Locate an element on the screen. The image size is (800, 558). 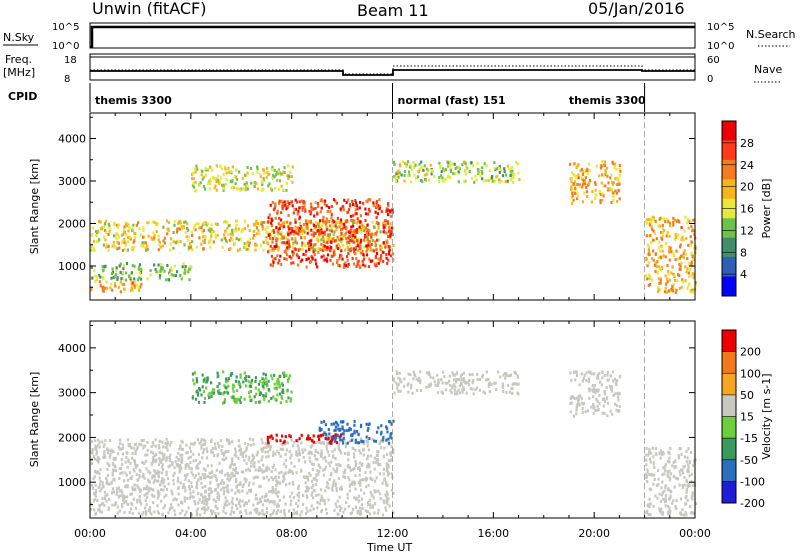
colorbar-tick-label: 12 is located at coordinates (747, 230).